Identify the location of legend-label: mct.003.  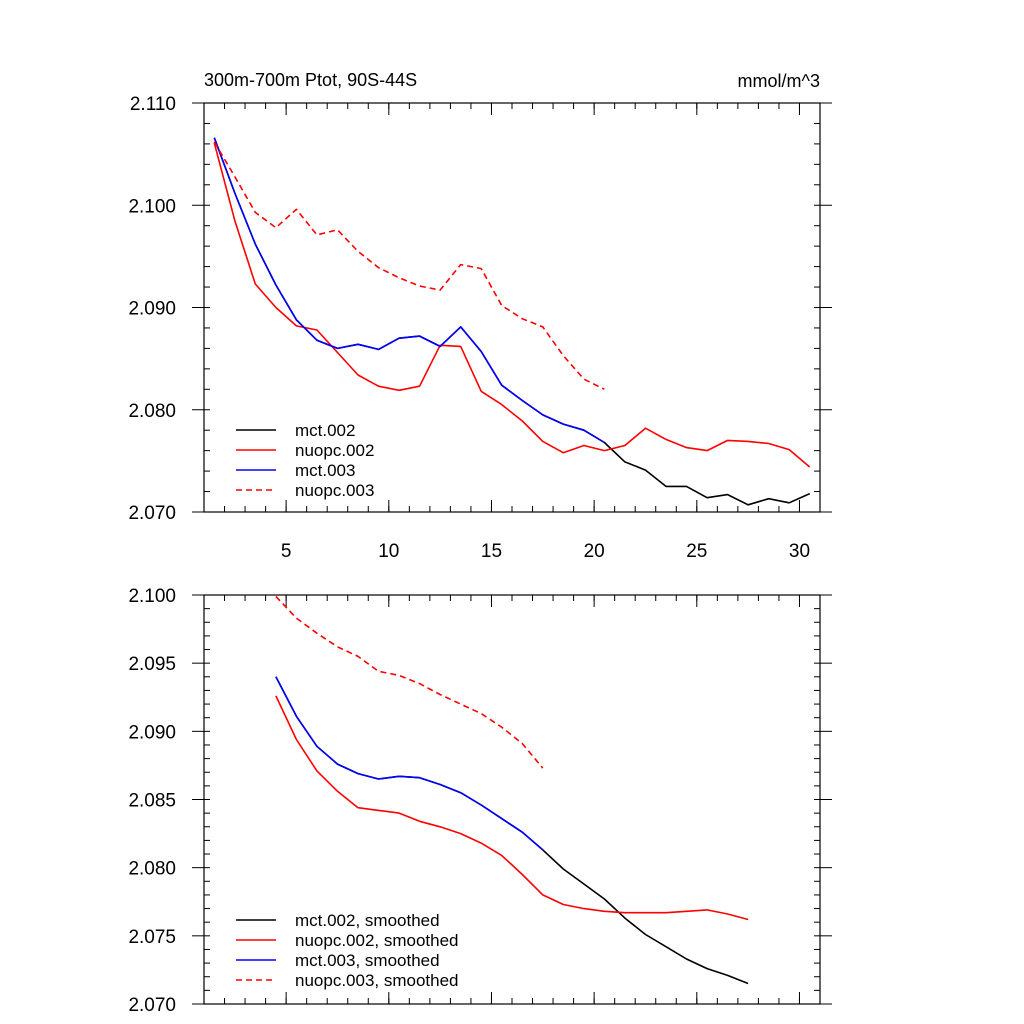
(325, 470).